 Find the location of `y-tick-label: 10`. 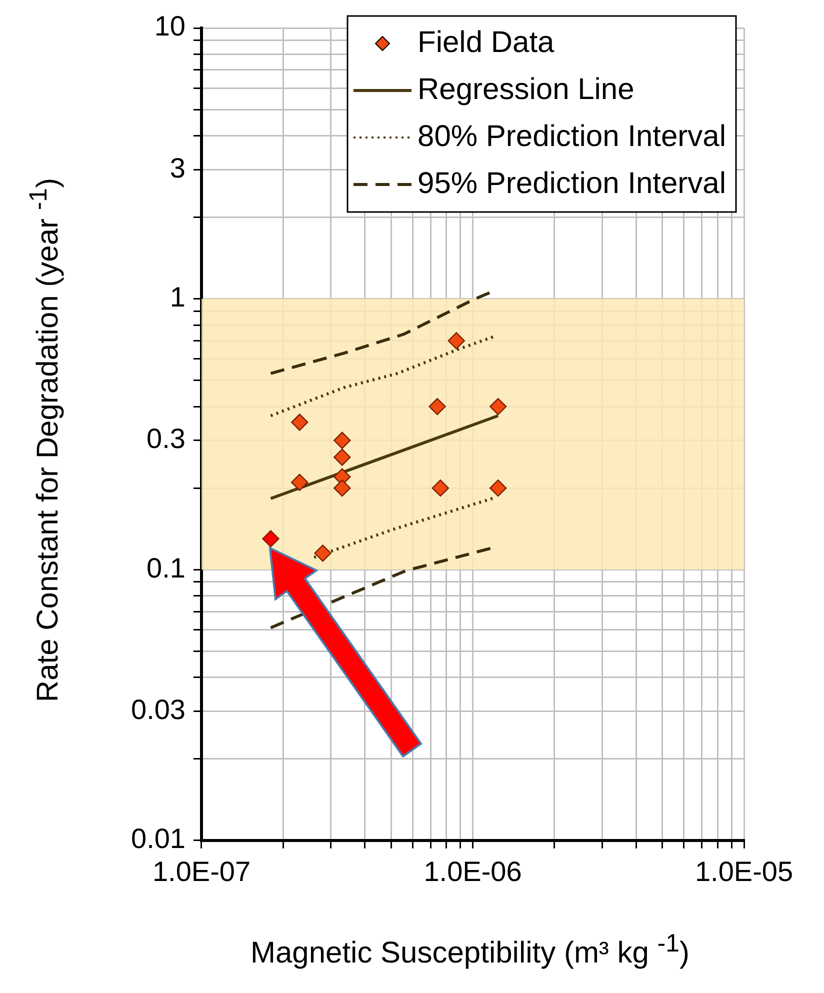

y-tick-label: 10 is located at coordinates (170, 26).